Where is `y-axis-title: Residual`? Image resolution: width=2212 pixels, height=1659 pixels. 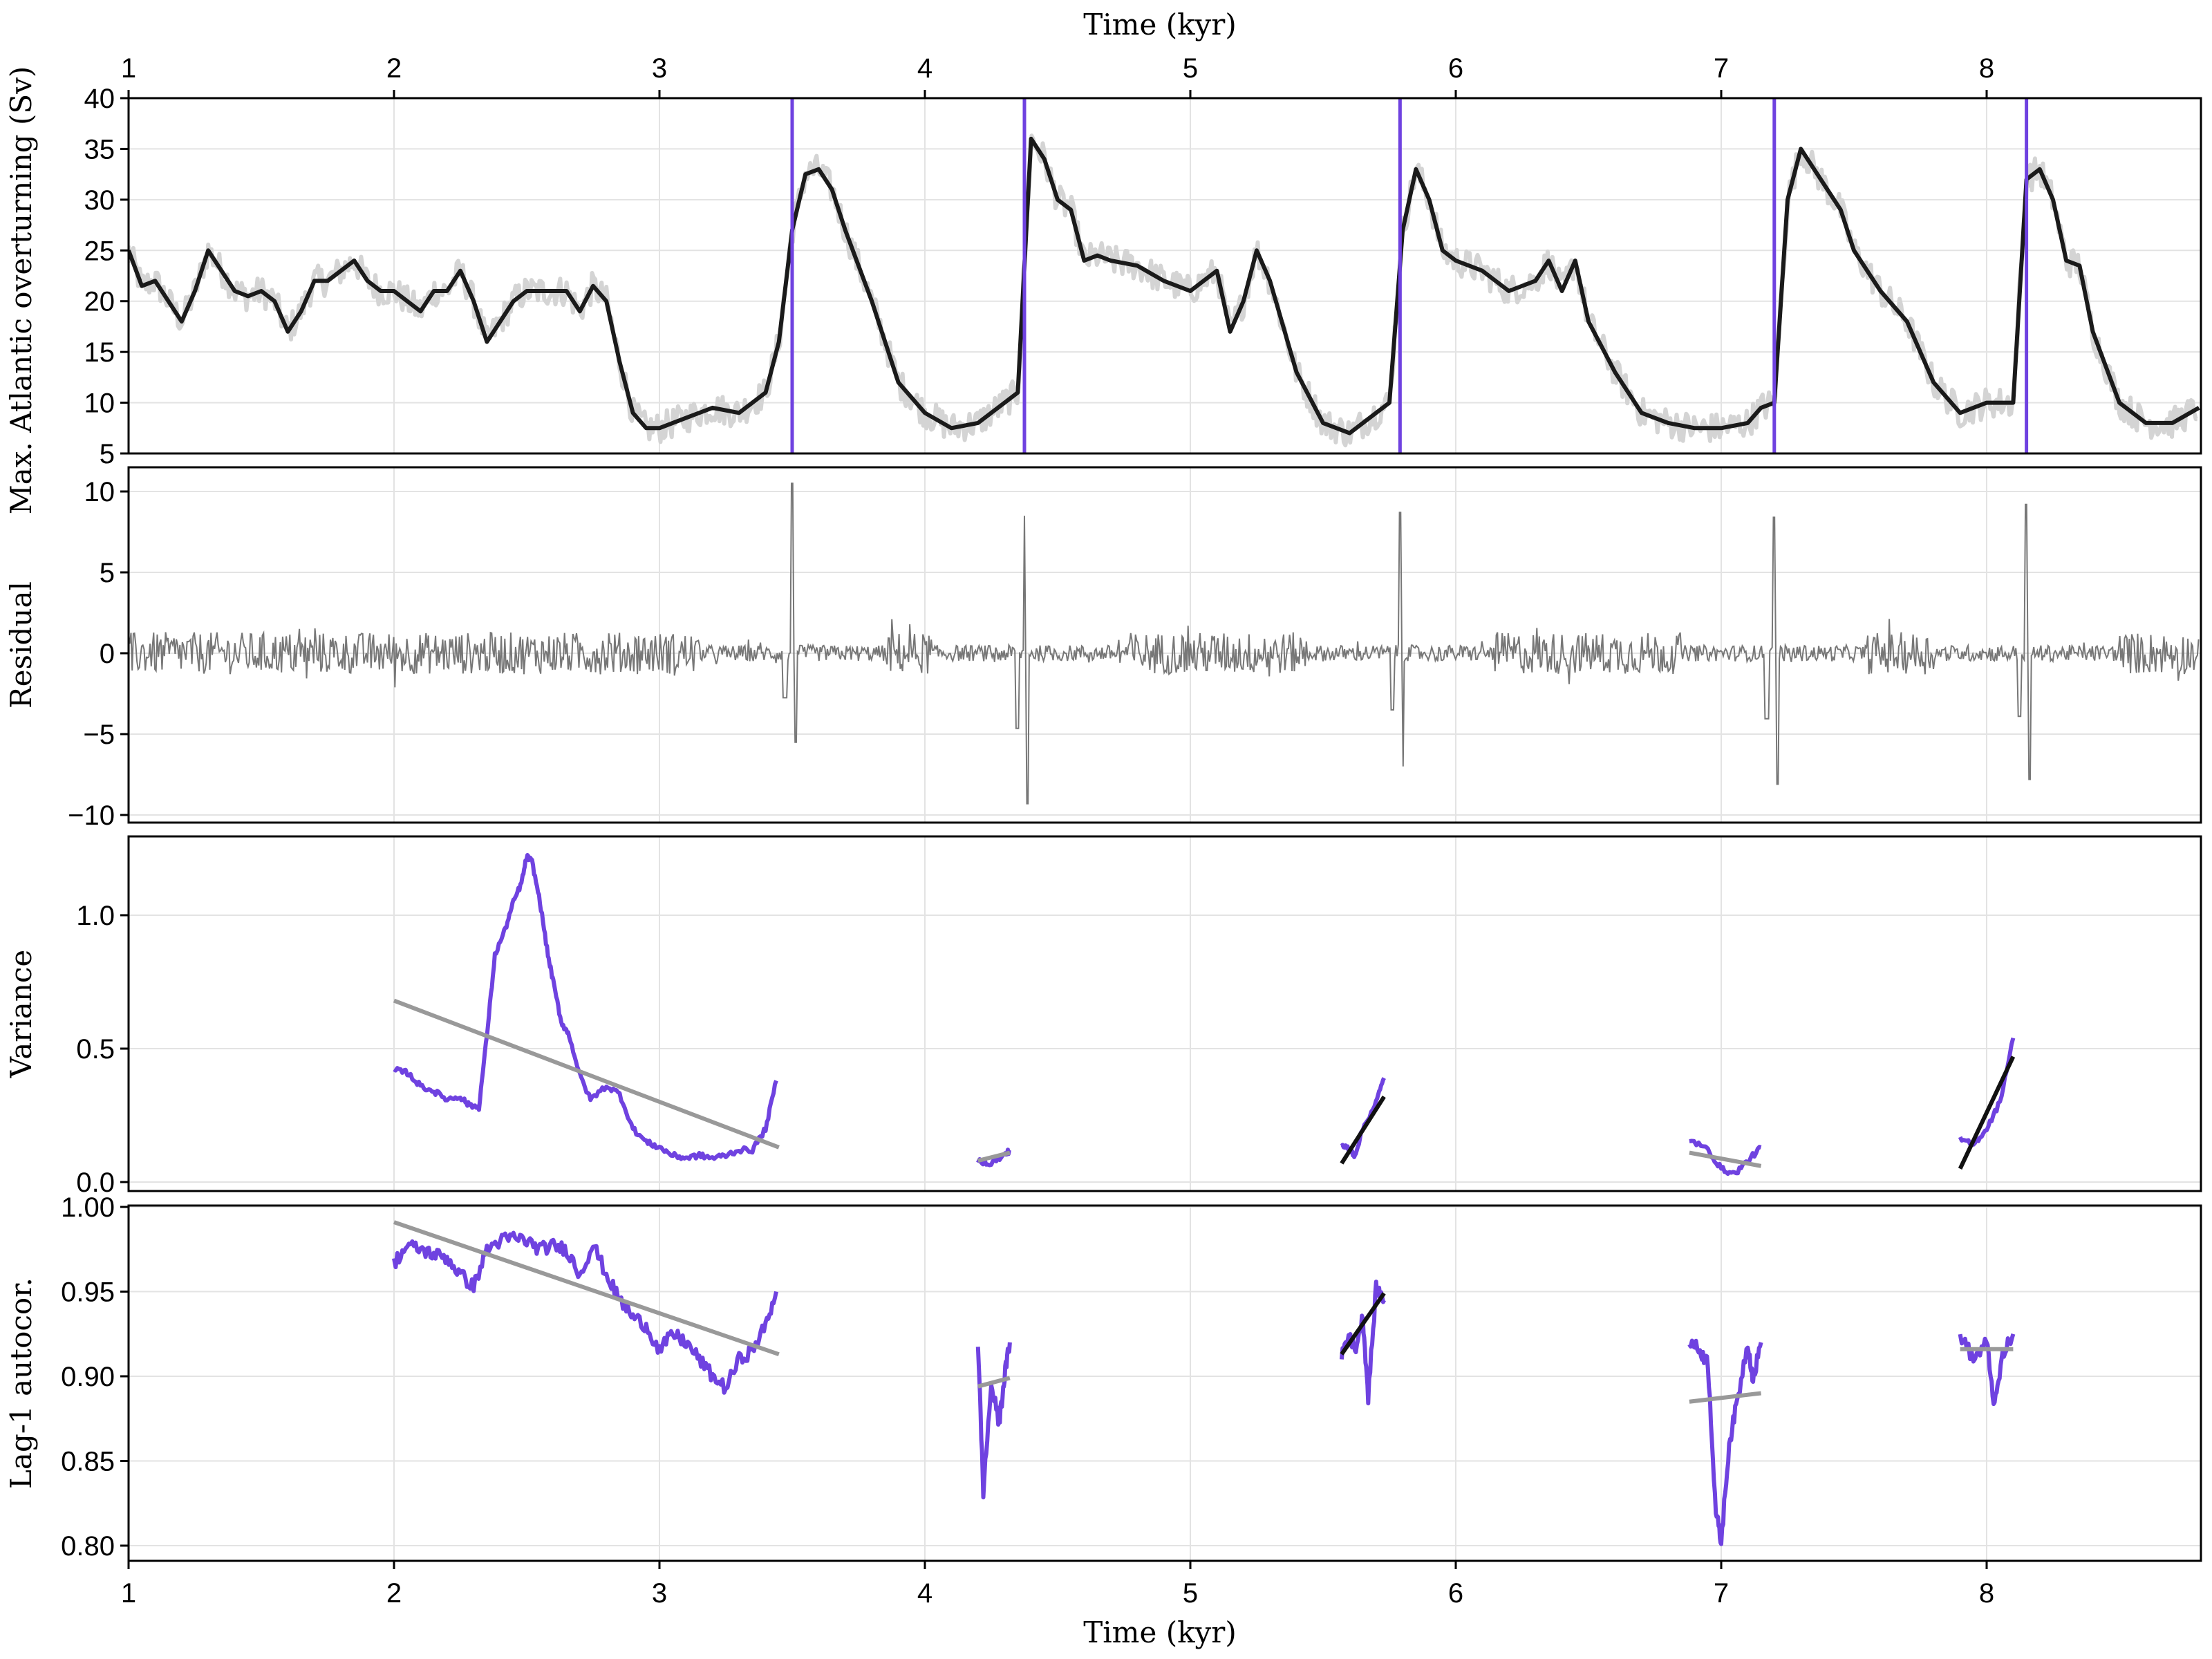
y-axis-title: Residual is located at coordinates (21, 645).